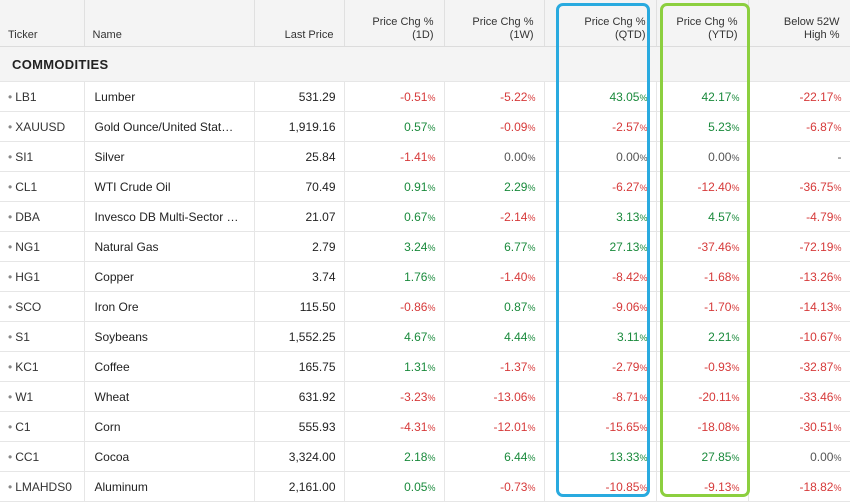 This screenshot has width=850, height=502. Describe the element at coordinates (720, 216) in the screenshot. I see `chg-ytd-value: 4.57` at that location.